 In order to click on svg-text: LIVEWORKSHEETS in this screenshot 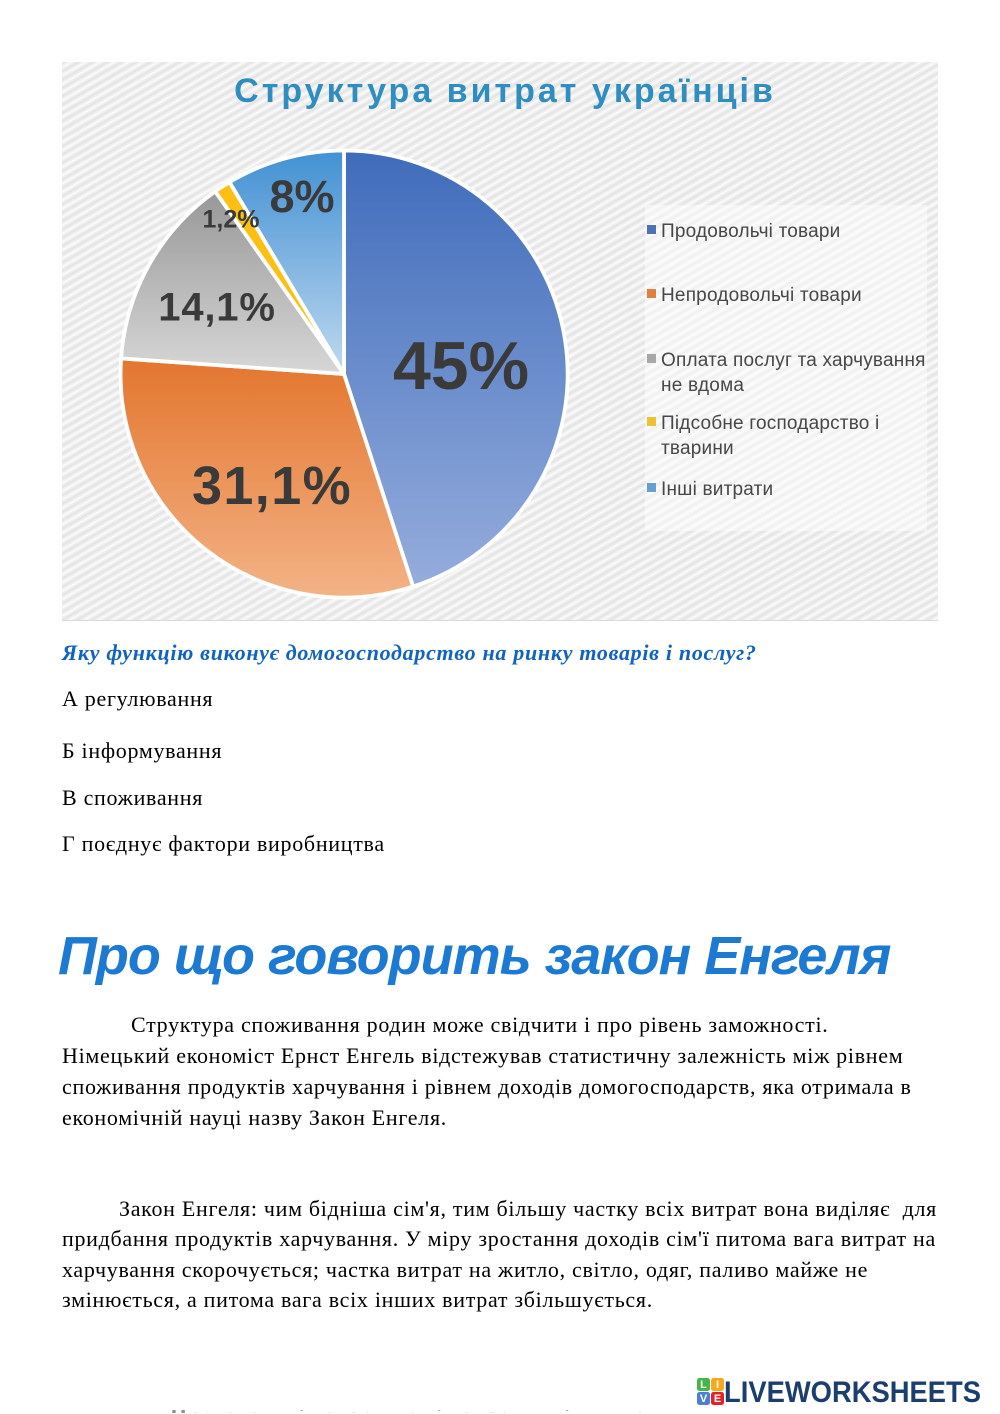, I will do `click(852, 1392)`.